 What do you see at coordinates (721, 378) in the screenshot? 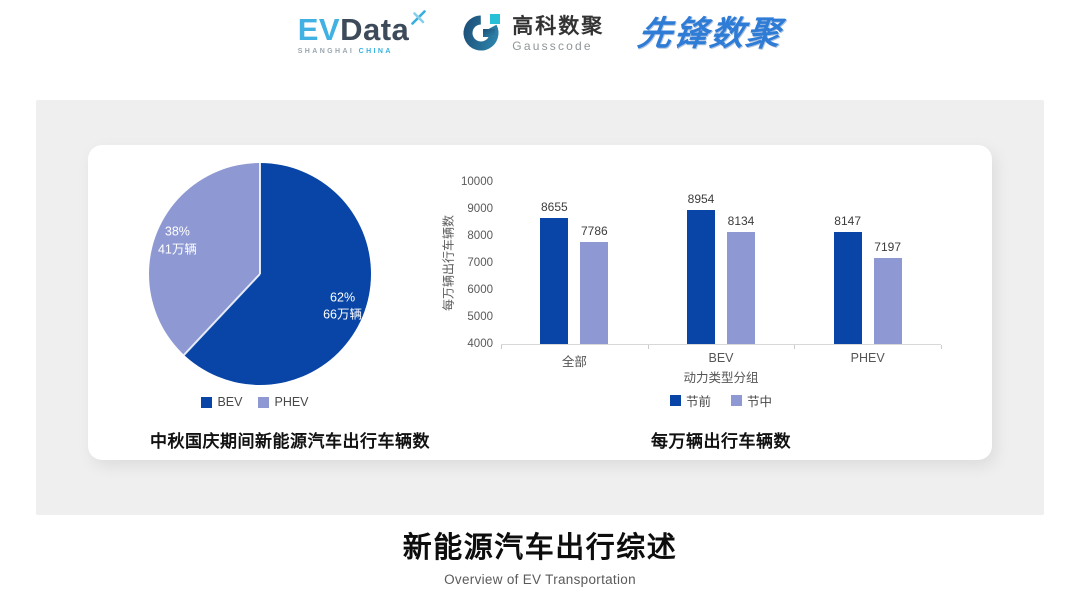
I see `bar-x-axis-label: 动力类型分组` at bounding box center [721, 378].